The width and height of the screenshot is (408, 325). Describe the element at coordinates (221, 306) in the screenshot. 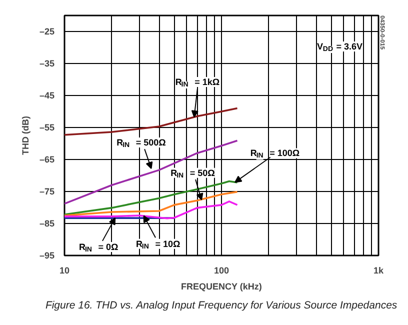

I see `caption: Figure 16. THD vs. Analog Input Frequency for Various Source Impedances` at that location.